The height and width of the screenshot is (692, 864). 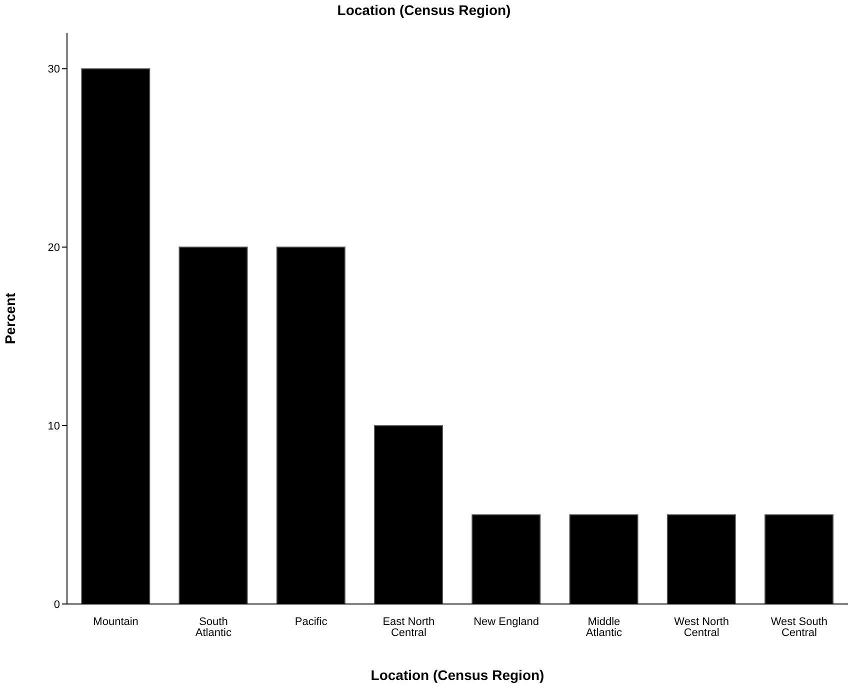 I want to click on x-tick-label: Pacific, so click(x=311, y=622).